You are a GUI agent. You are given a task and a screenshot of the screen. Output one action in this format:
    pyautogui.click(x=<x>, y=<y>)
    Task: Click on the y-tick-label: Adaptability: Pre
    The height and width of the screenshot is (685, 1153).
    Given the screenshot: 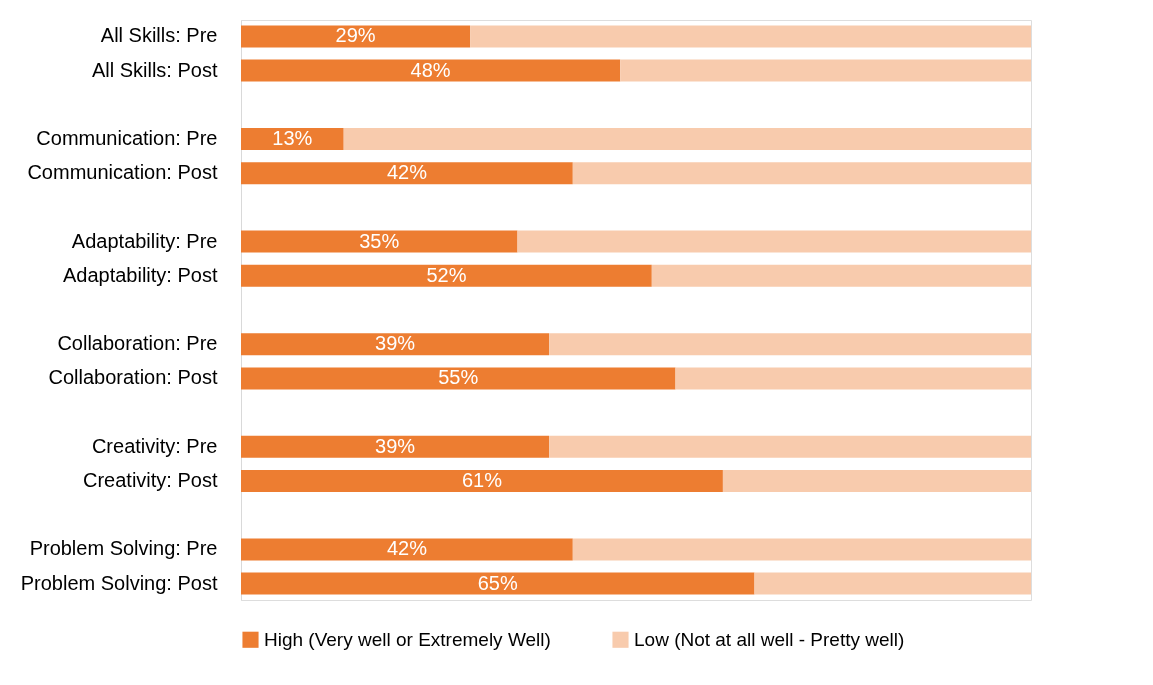 What is the action you would take?
    pyautogui.click(x=144, y=240)
    